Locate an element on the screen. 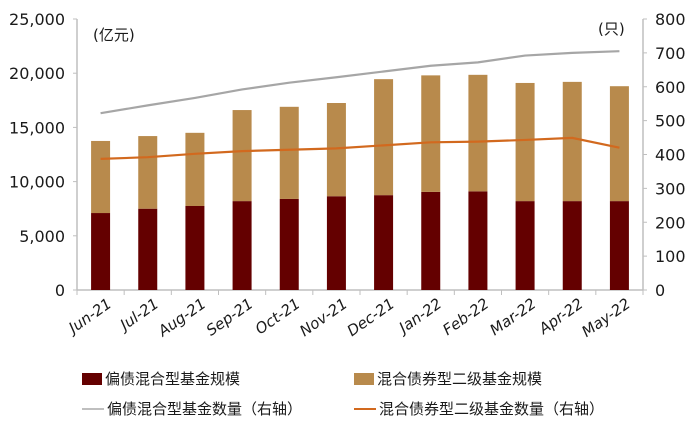 Image resolution: width=700 pixels, height=430 pixels. right-tick-label: 800 is located at coordinates (670, 19).